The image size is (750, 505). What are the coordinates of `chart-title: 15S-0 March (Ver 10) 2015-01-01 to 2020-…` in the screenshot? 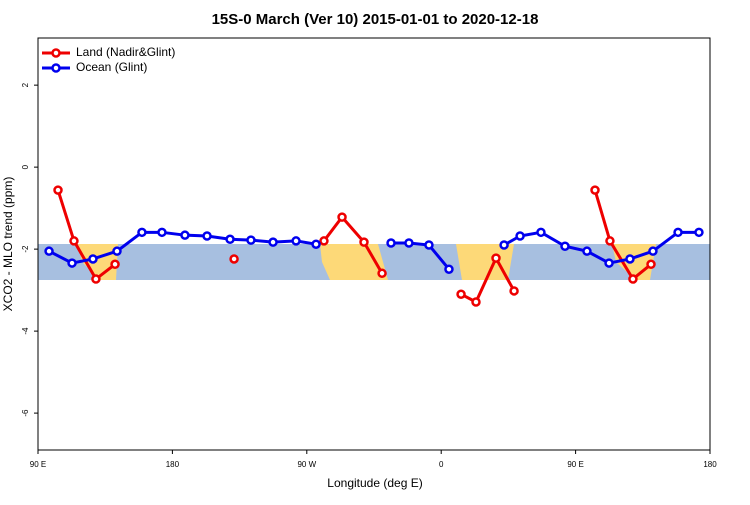 It's located at (375, 19).